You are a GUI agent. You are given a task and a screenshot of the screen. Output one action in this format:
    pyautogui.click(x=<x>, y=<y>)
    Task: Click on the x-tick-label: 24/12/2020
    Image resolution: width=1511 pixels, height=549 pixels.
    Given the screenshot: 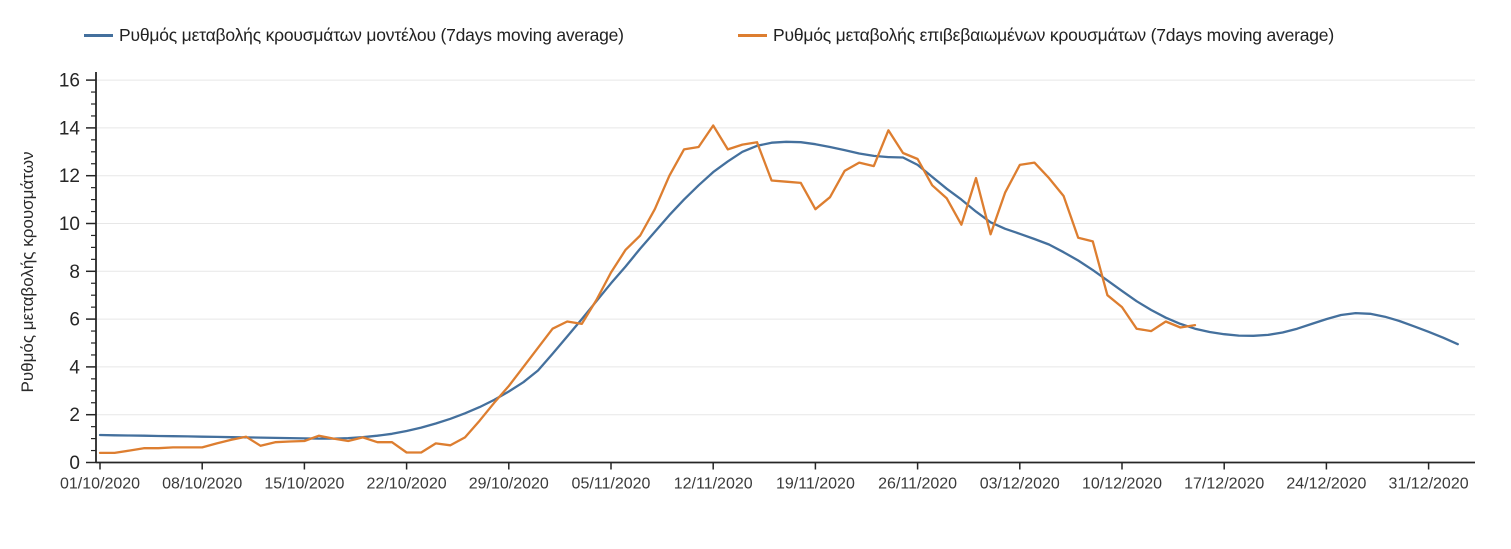 What is the action you would take?
    pyautogui.click(x=1326, y=484)
    